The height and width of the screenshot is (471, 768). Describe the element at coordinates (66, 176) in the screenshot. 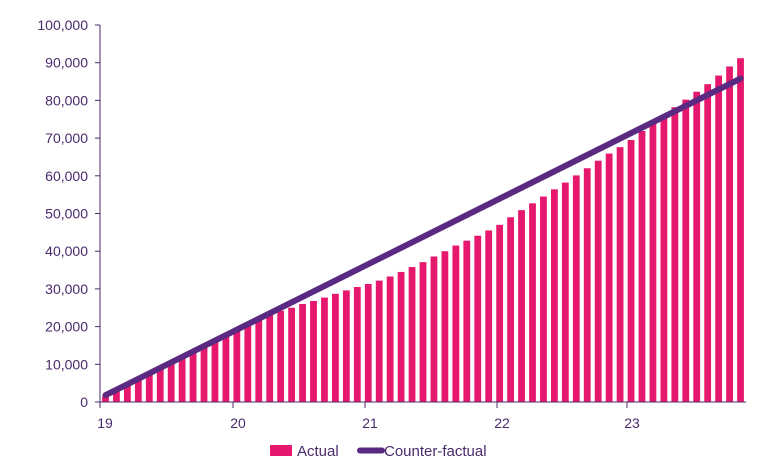

I see `y-tick-label: 60,000` at that location.